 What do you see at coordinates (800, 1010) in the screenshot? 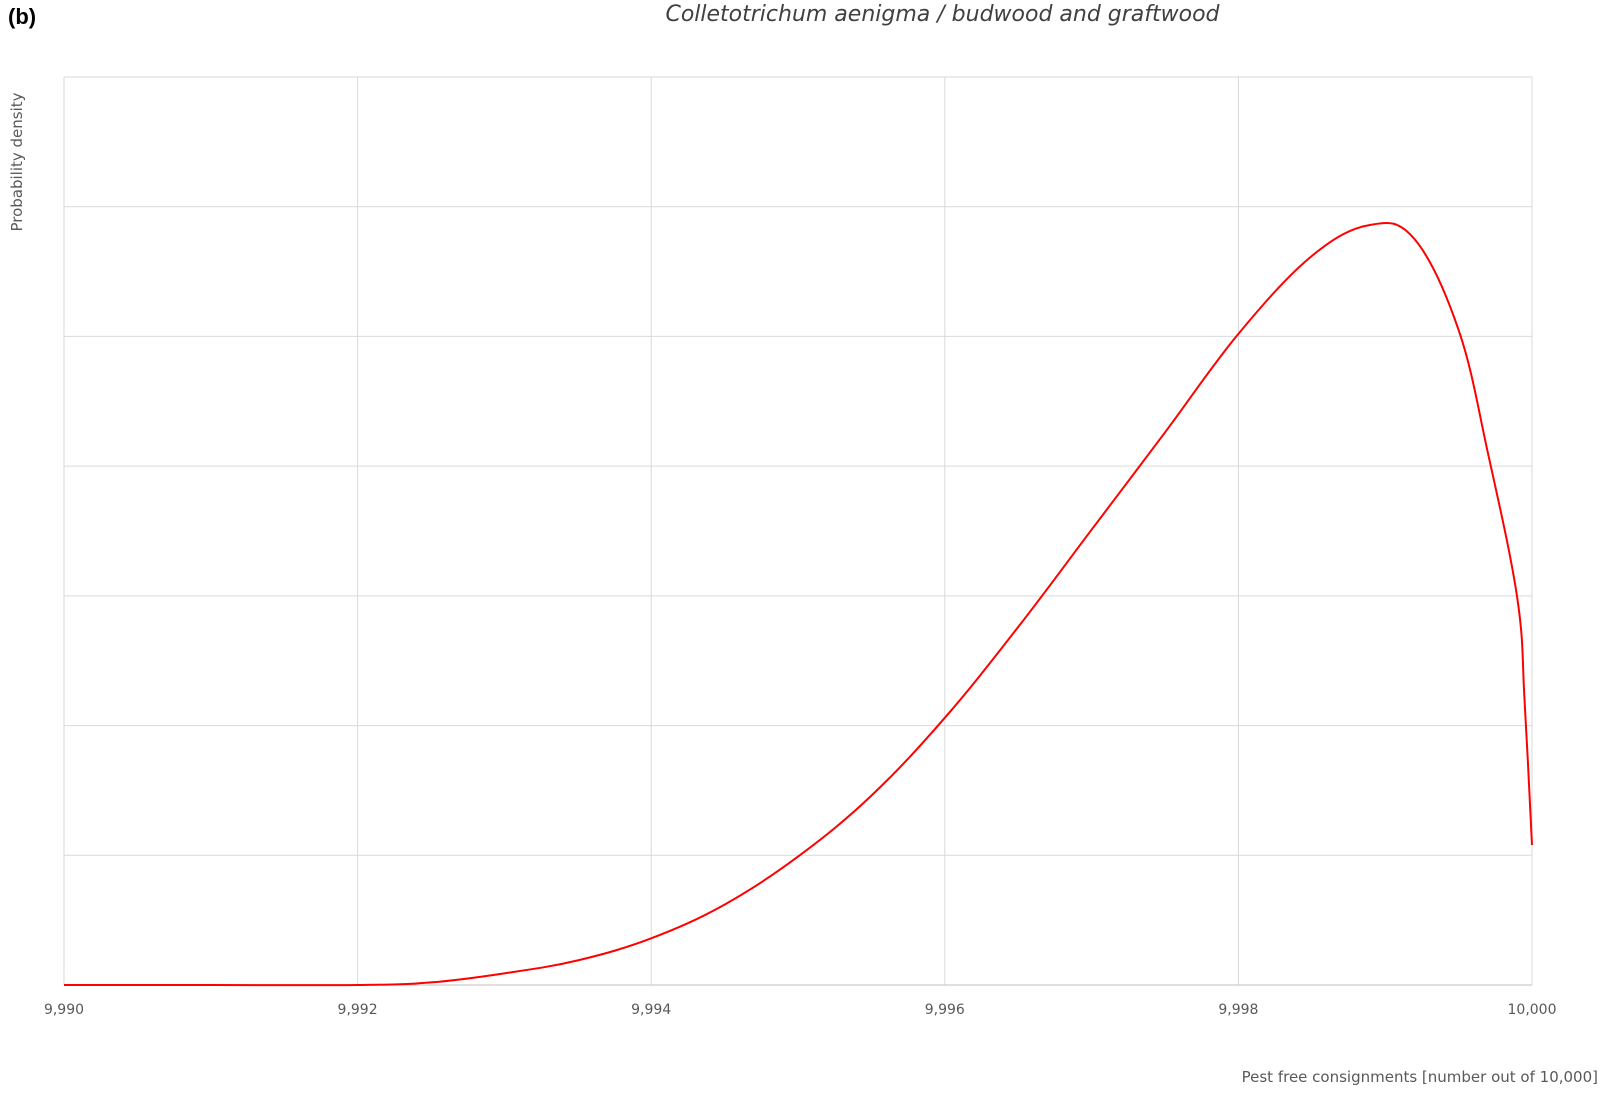
I see `x-tick-labels: 9,990 9,992 9,994 9,996 9,998 10,000` at bounding box center [800, 1010].